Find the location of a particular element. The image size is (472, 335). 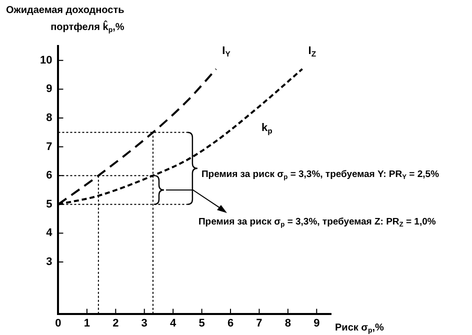

x-tick-label: 0 is located at coordinates (58, 323).